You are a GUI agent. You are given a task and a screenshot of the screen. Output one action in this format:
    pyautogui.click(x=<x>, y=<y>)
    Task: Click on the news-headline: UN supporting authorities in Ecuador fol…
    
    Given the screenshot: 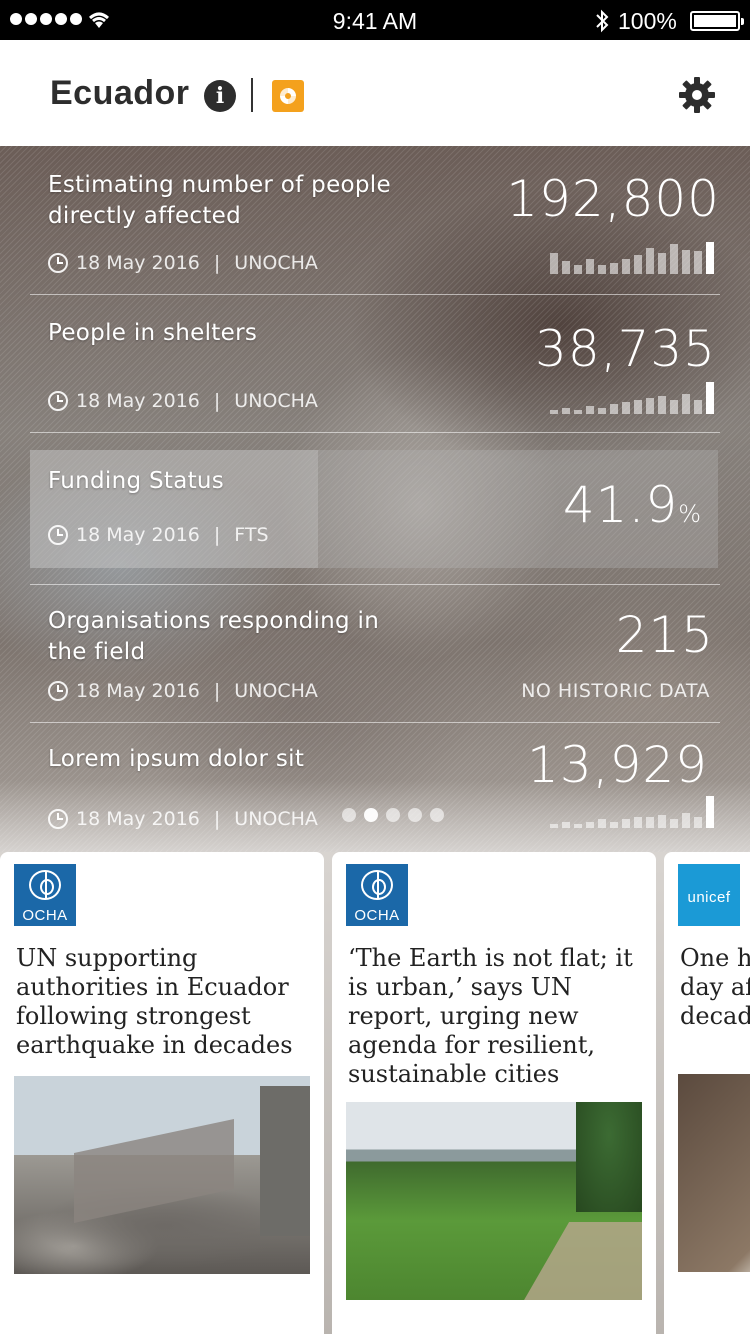 What is the action you would take?
    pyautogui.click(x=154, y=1001)
    